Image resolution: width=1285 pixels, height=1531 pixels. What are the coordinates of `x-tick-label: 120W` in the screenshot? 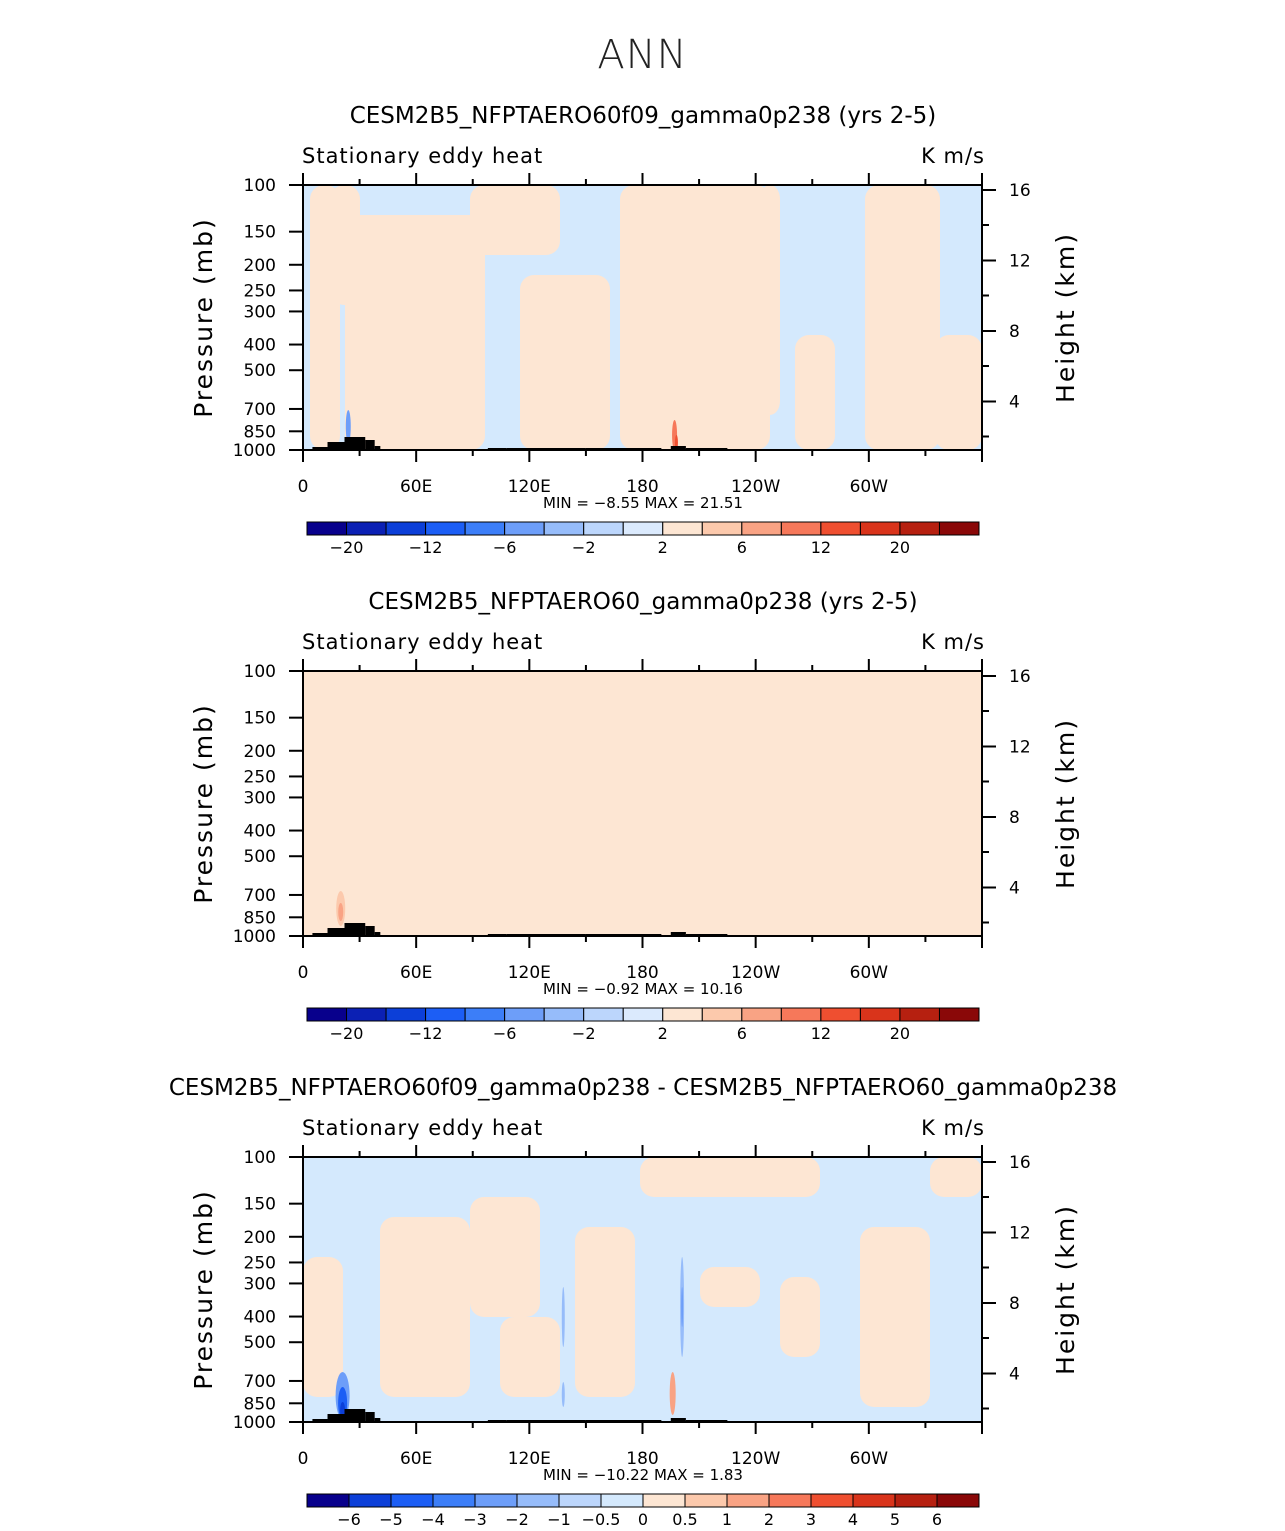 It's located at (755, 487).